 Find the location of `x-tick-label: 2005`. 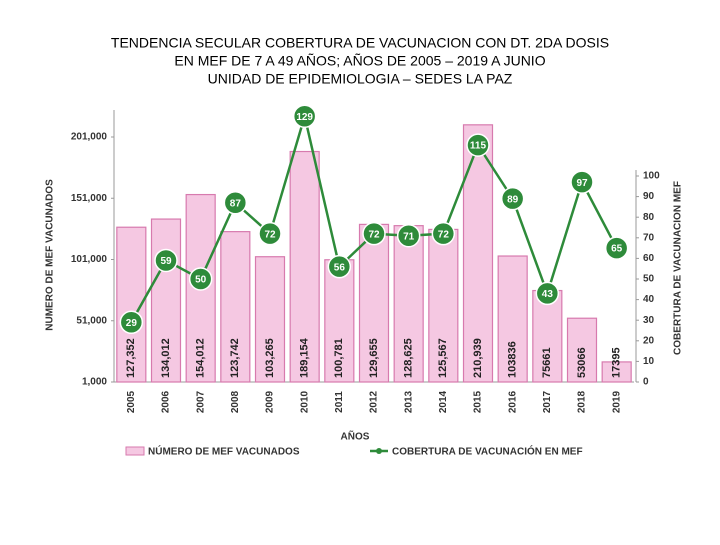

x-tick-label: 2005 is located at coordinates (131, 401).